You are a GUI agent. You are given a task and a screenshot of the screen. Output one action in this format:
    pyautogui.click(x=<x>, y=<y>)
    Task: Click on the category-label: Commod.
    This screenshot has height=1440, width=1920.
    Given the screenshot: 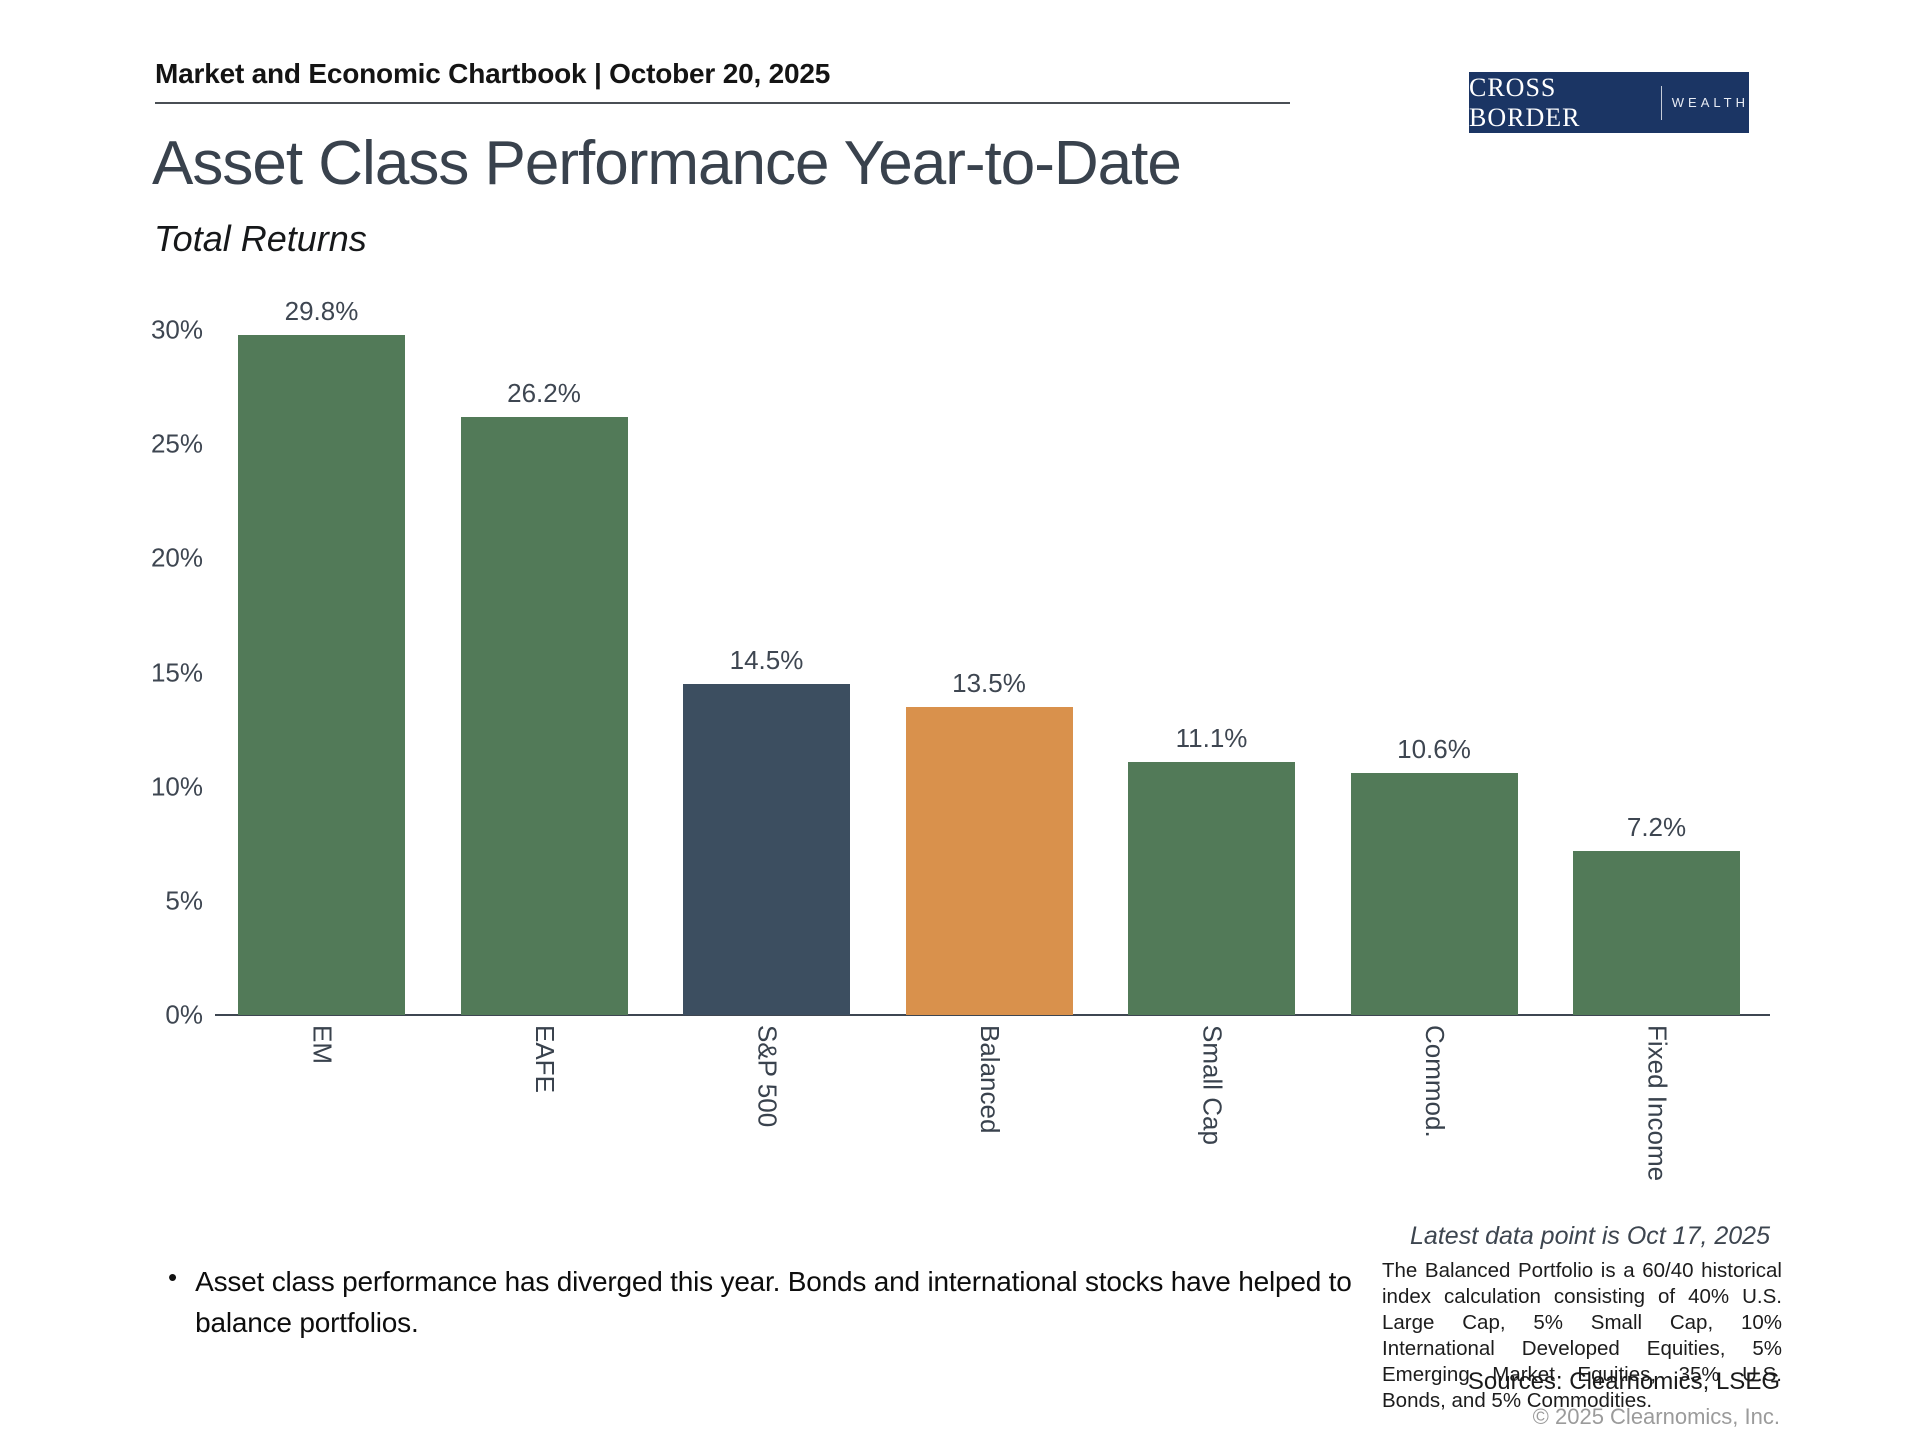 What is the action you would take?
    pyautogui.click(x=1435, y=1081)
    